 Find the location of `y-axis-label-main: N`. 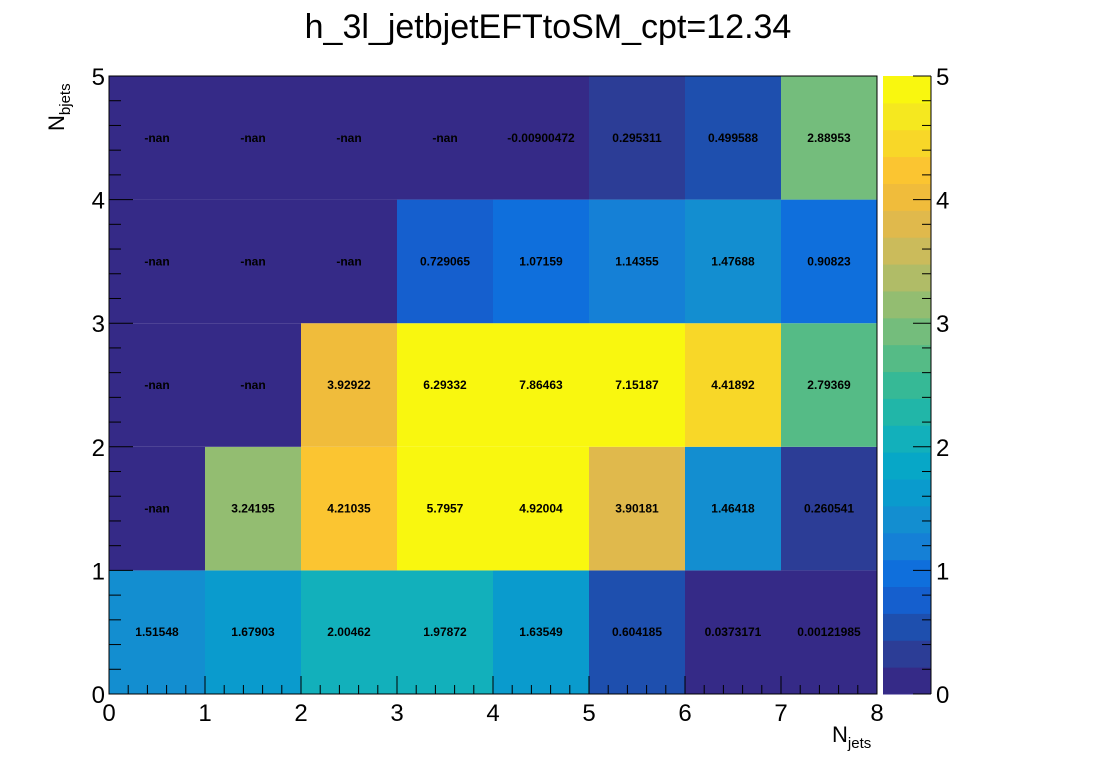

y-axis-label-main: N is located at coordinates (56, 123).